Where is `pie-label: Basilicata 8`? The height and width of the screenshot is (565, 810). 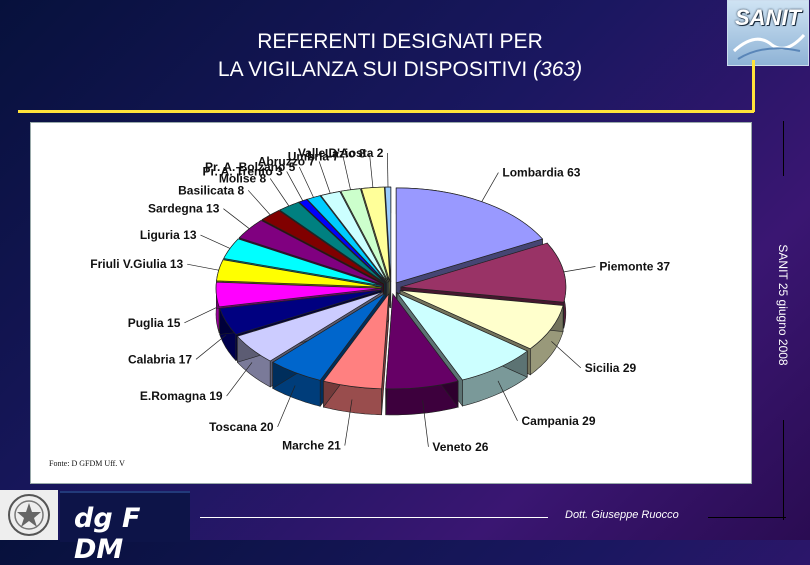 pie-label: Basilicata 8 is located at coordinates (211, 190).